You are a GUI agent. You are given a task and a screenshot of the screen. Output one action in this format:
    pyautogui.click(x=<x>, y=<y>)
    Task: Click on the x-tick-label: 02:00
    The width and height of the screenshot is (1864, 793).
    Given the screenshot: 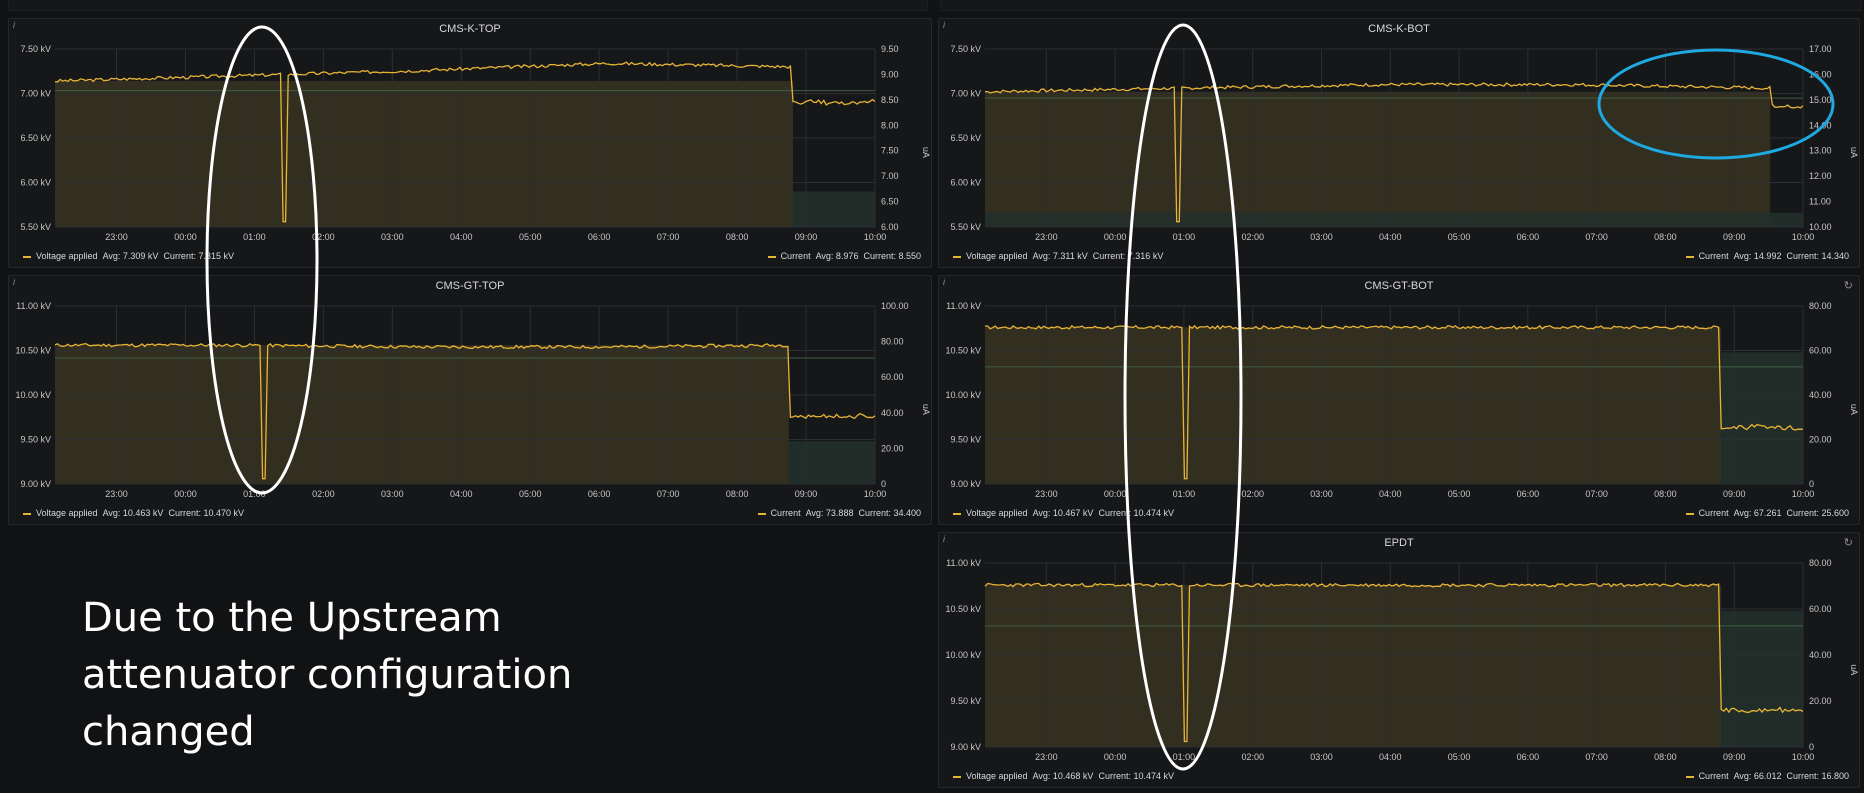 What is the action you would take?
    pyautogui.click(x=323, y=494)
    